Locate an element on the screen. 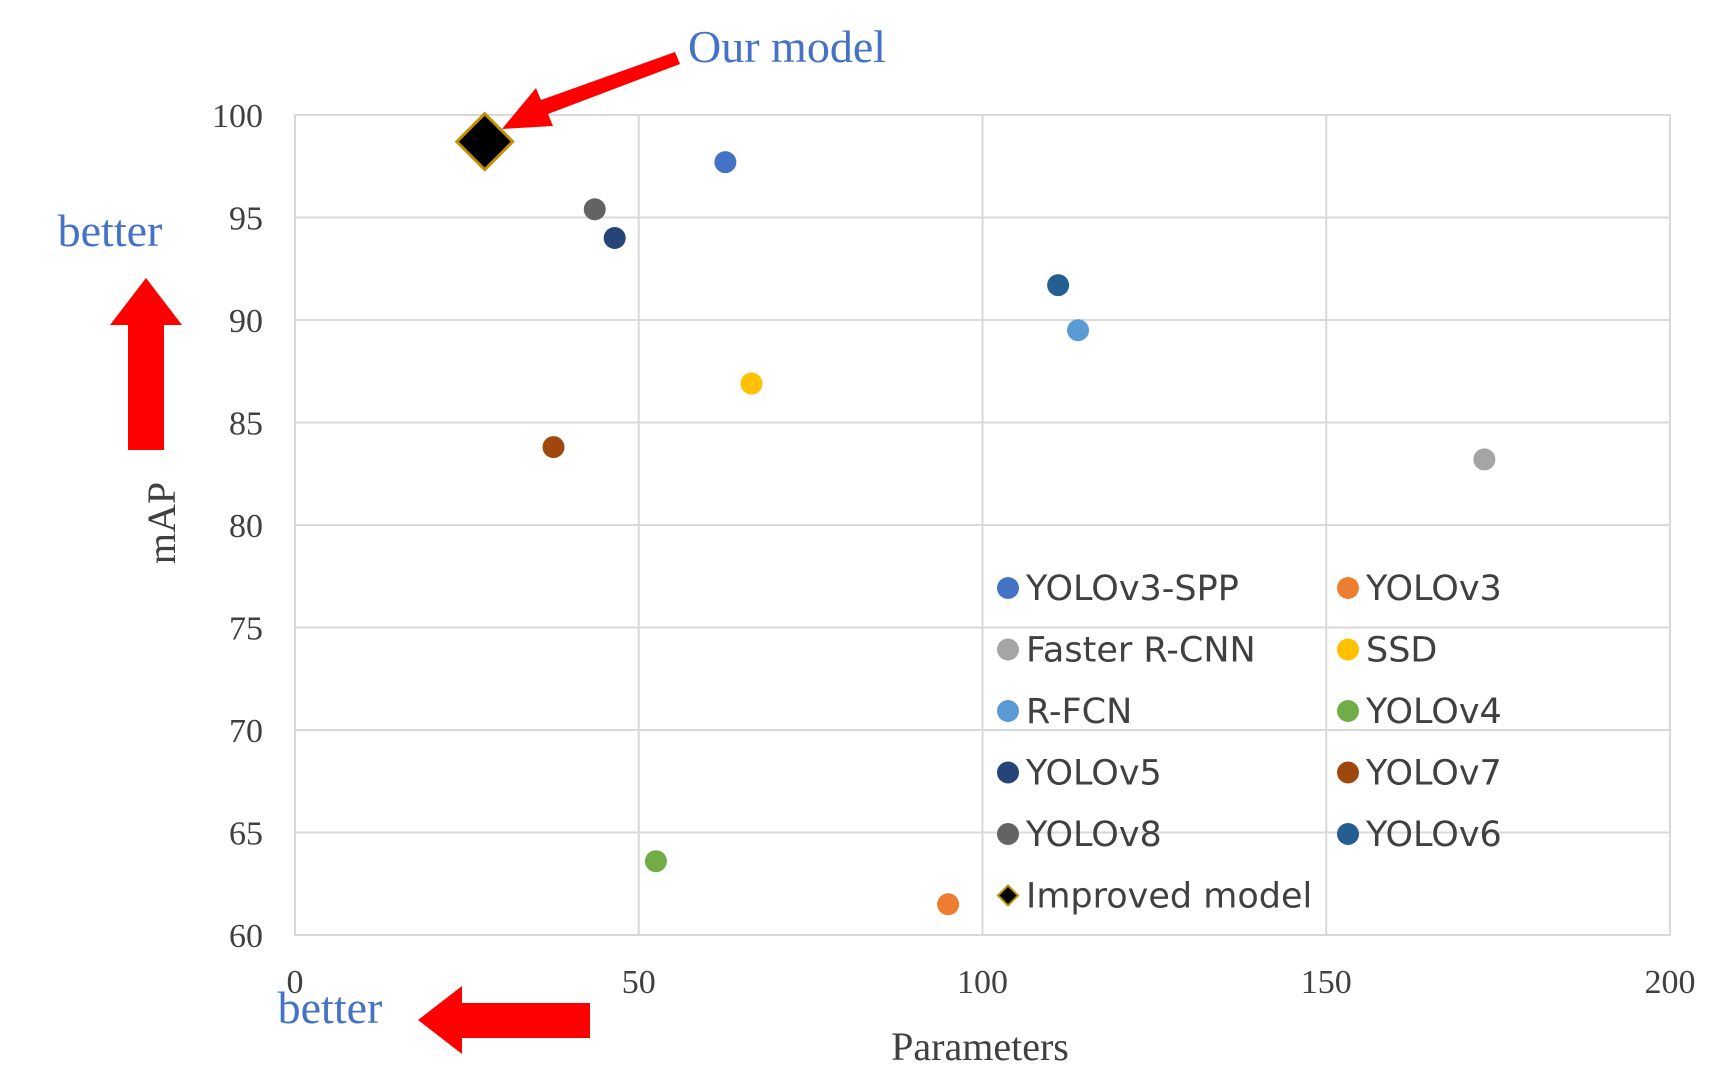  x-tick-label: 200 is located at coordinates (1670, 982).